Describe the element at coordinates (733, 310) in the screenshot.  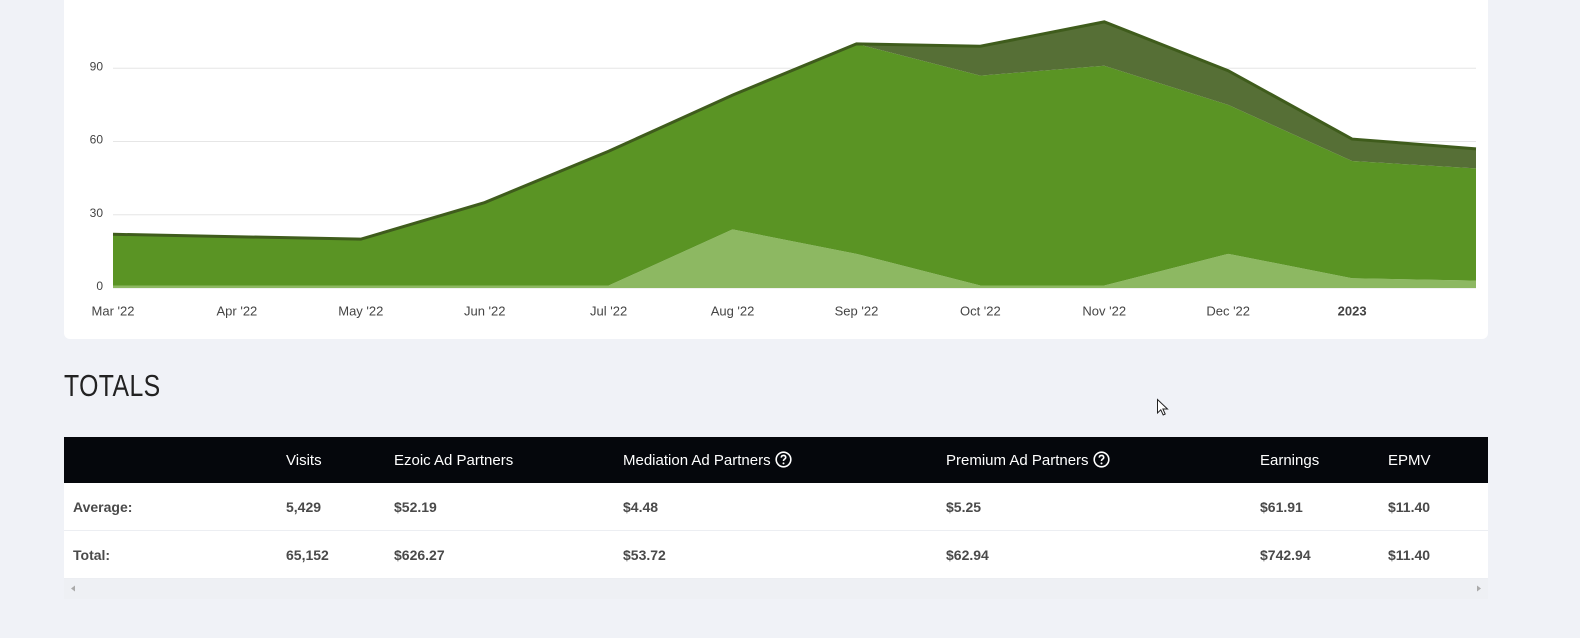
I see `x-tick-label: Aug '22` at that location.